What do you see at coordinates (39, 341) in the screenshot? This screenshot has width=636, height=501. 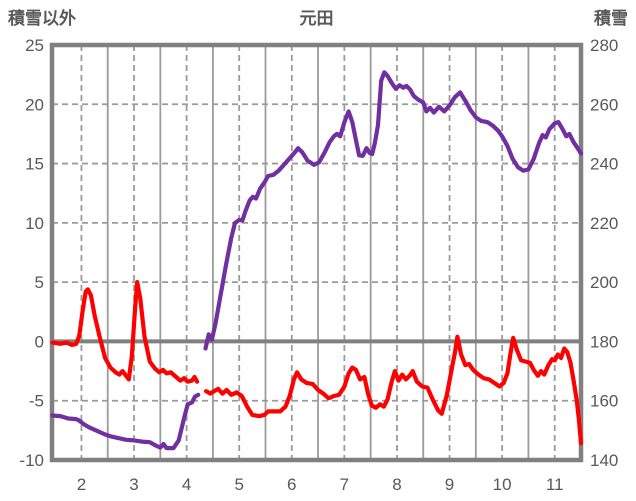 I see `left-tick-label: 0` at bounding box center [39, 341].